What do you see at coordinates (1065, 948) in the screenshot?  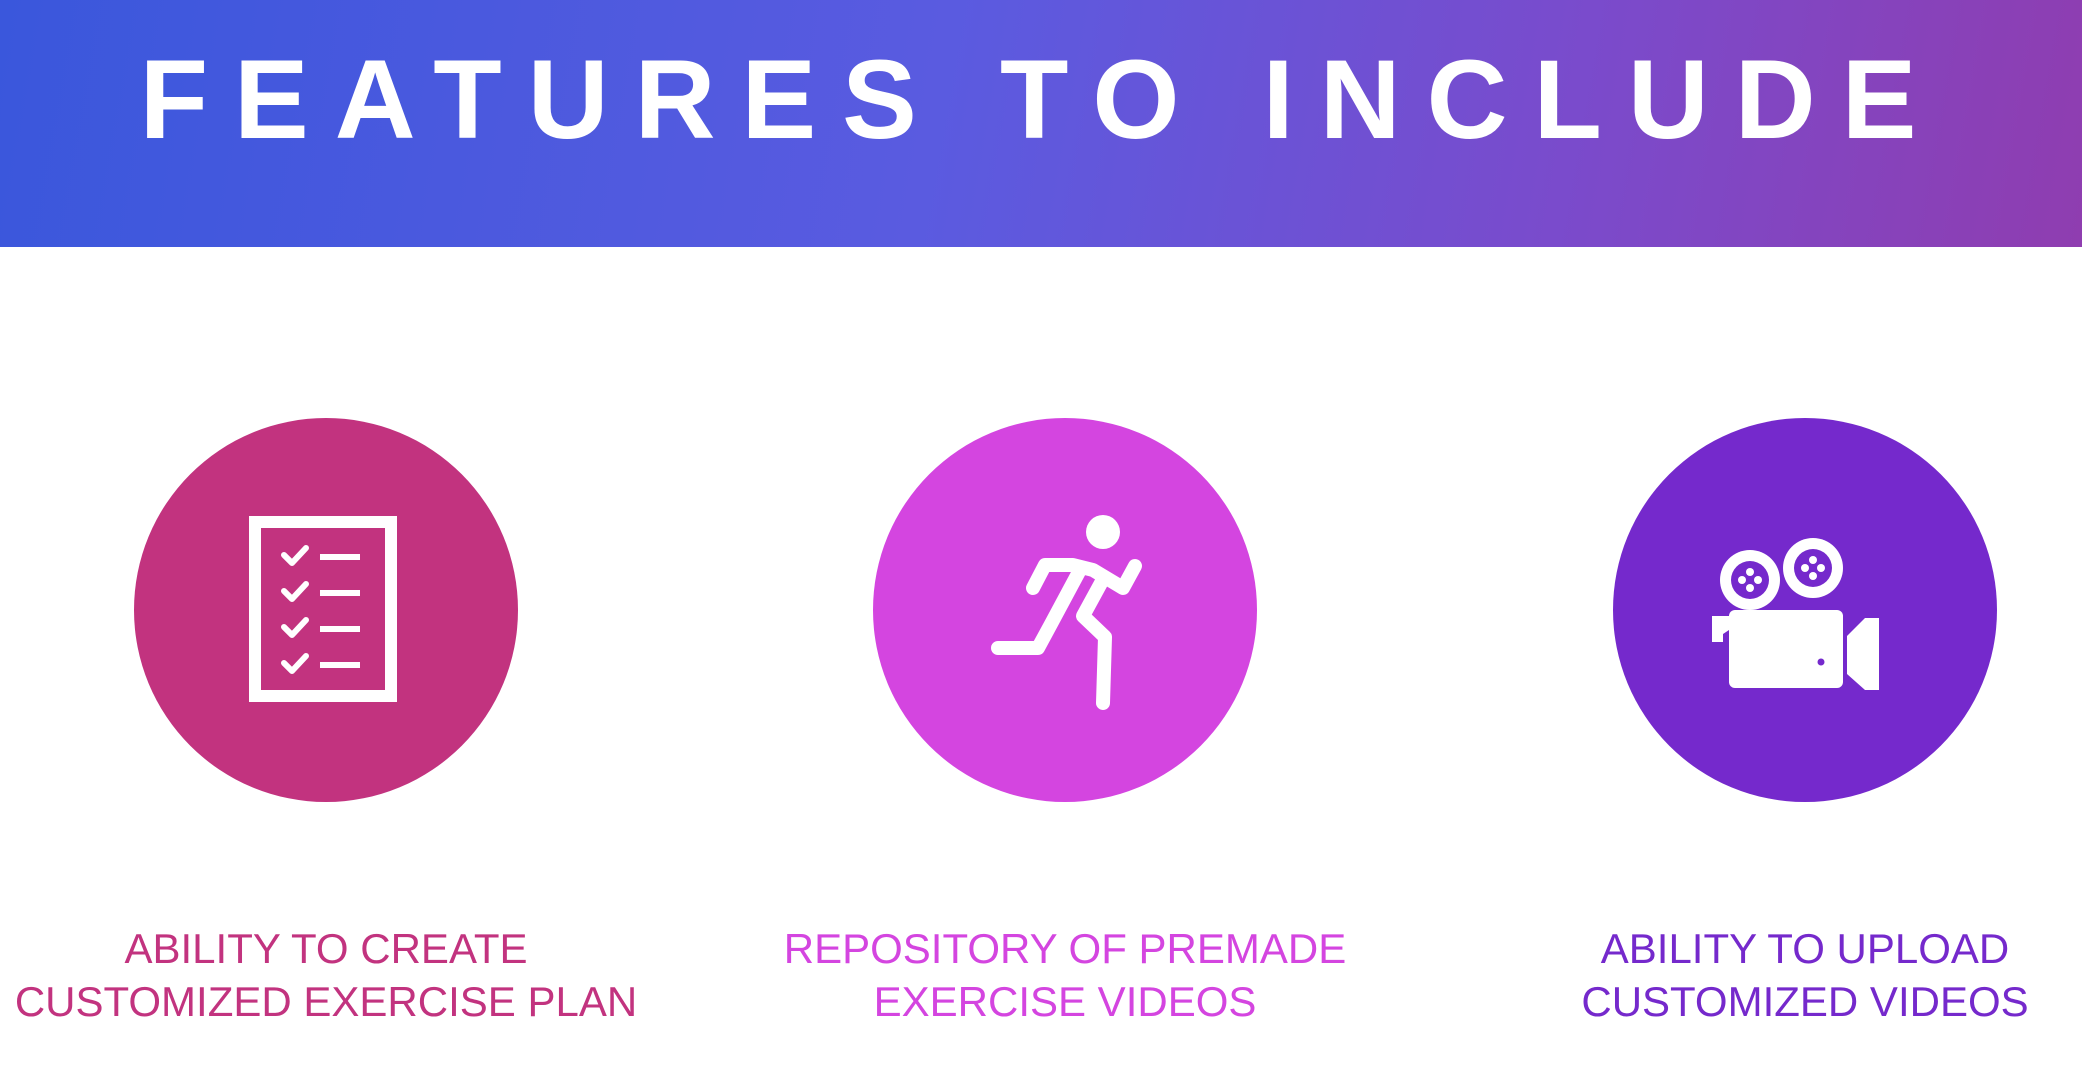 I see `feature-caption-line1: REPOSITORY OF PREMADE` at bounding box center [1065, 948].